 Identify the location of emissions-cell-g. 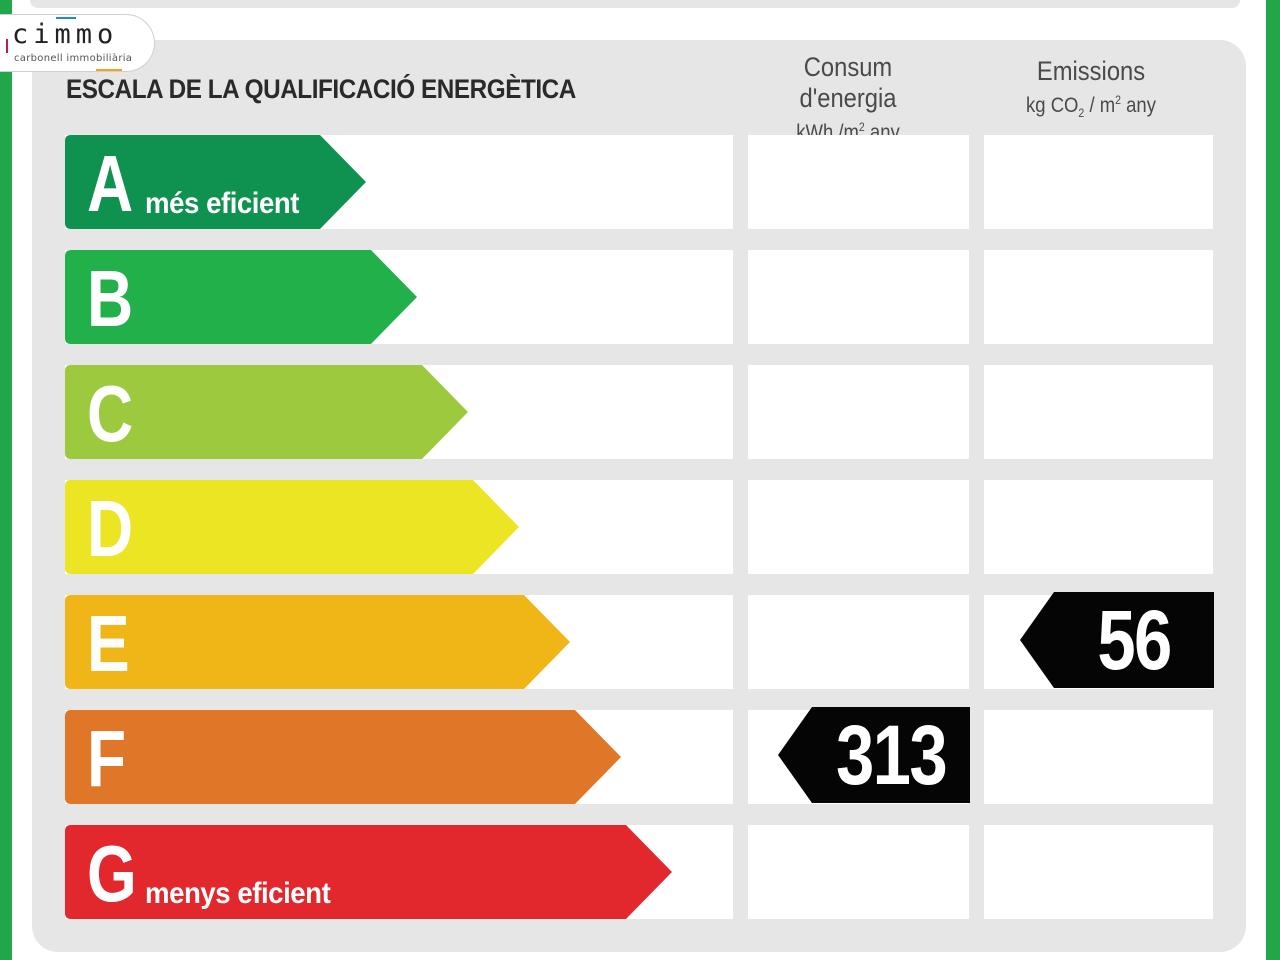
(1098, 872).